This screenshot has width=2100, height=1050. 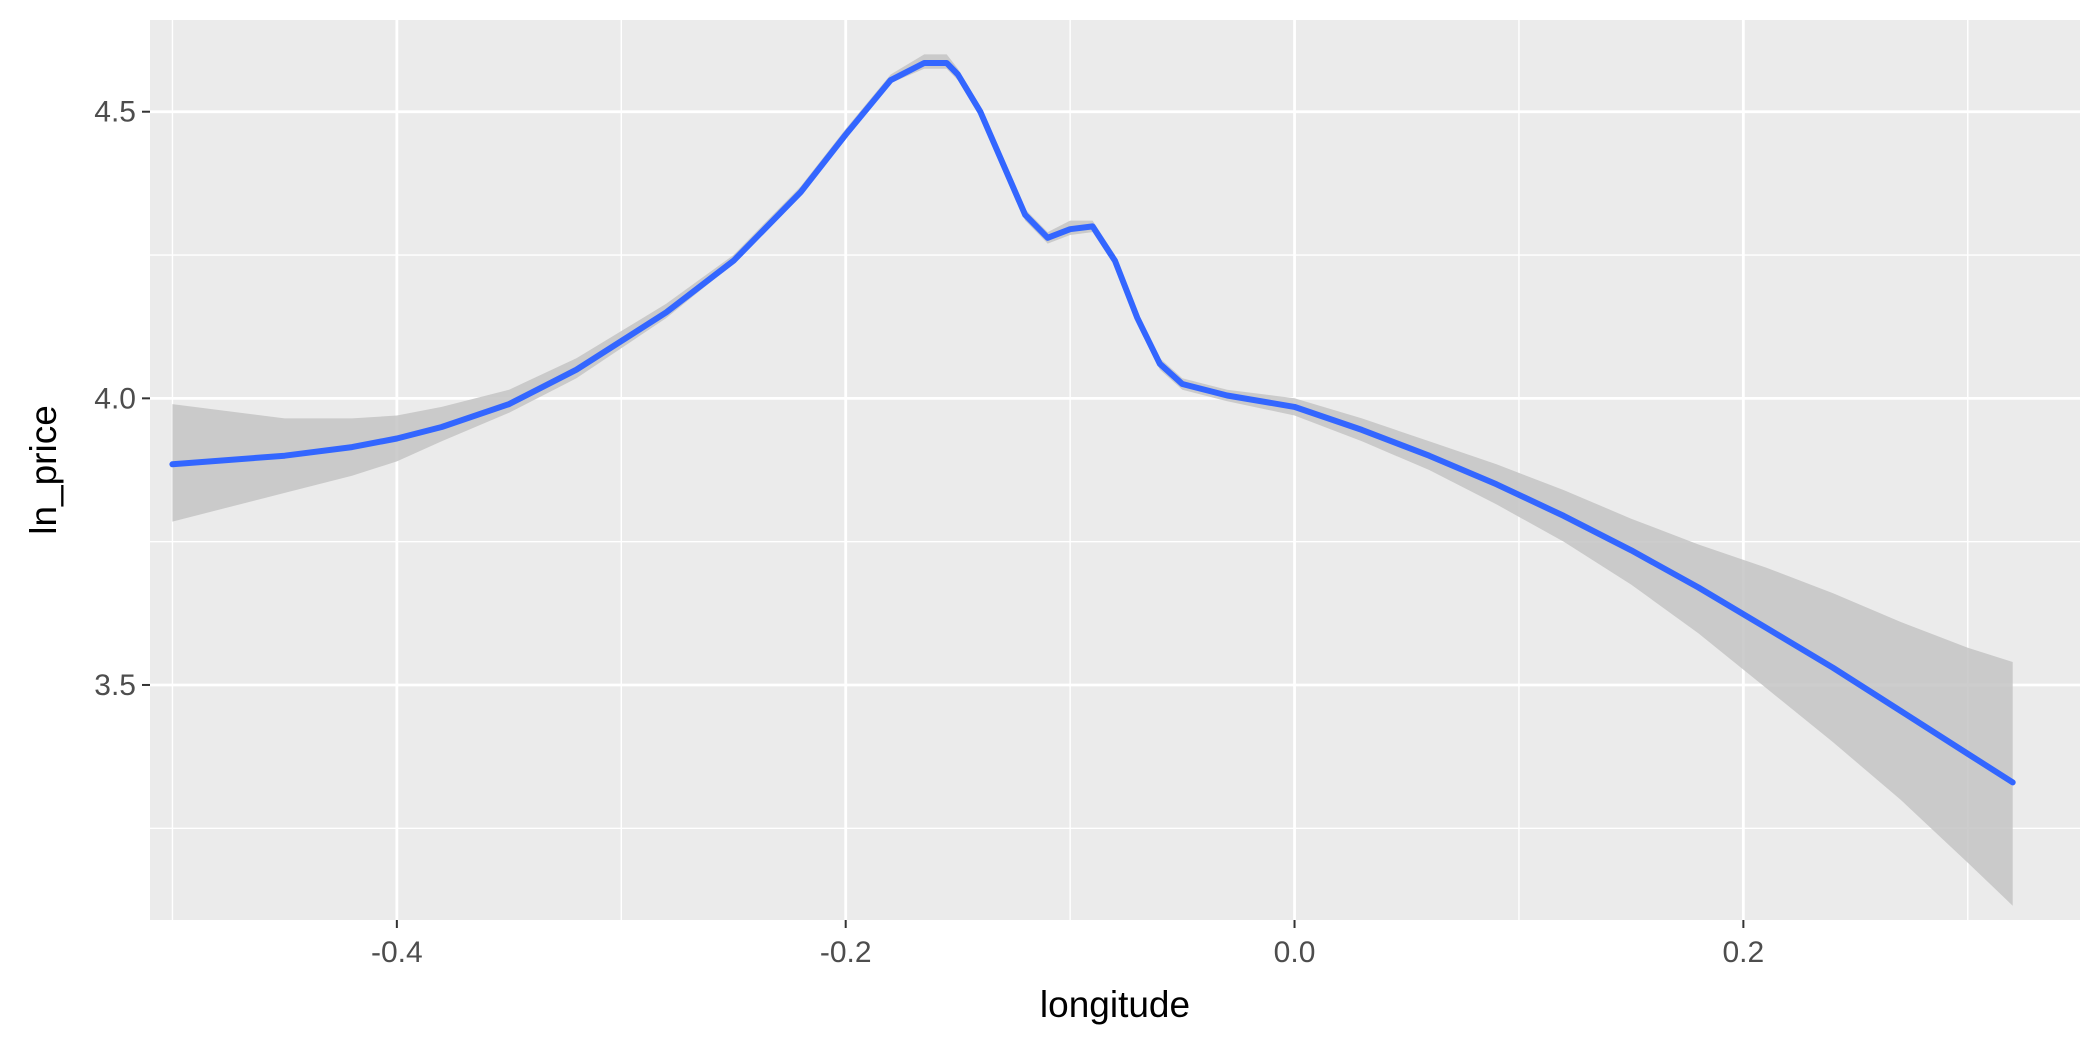 What do you see at coordinates (43, 470) in the screenshot?
I see `y-axis-title: ln_price` at bounding box center [43, 470].